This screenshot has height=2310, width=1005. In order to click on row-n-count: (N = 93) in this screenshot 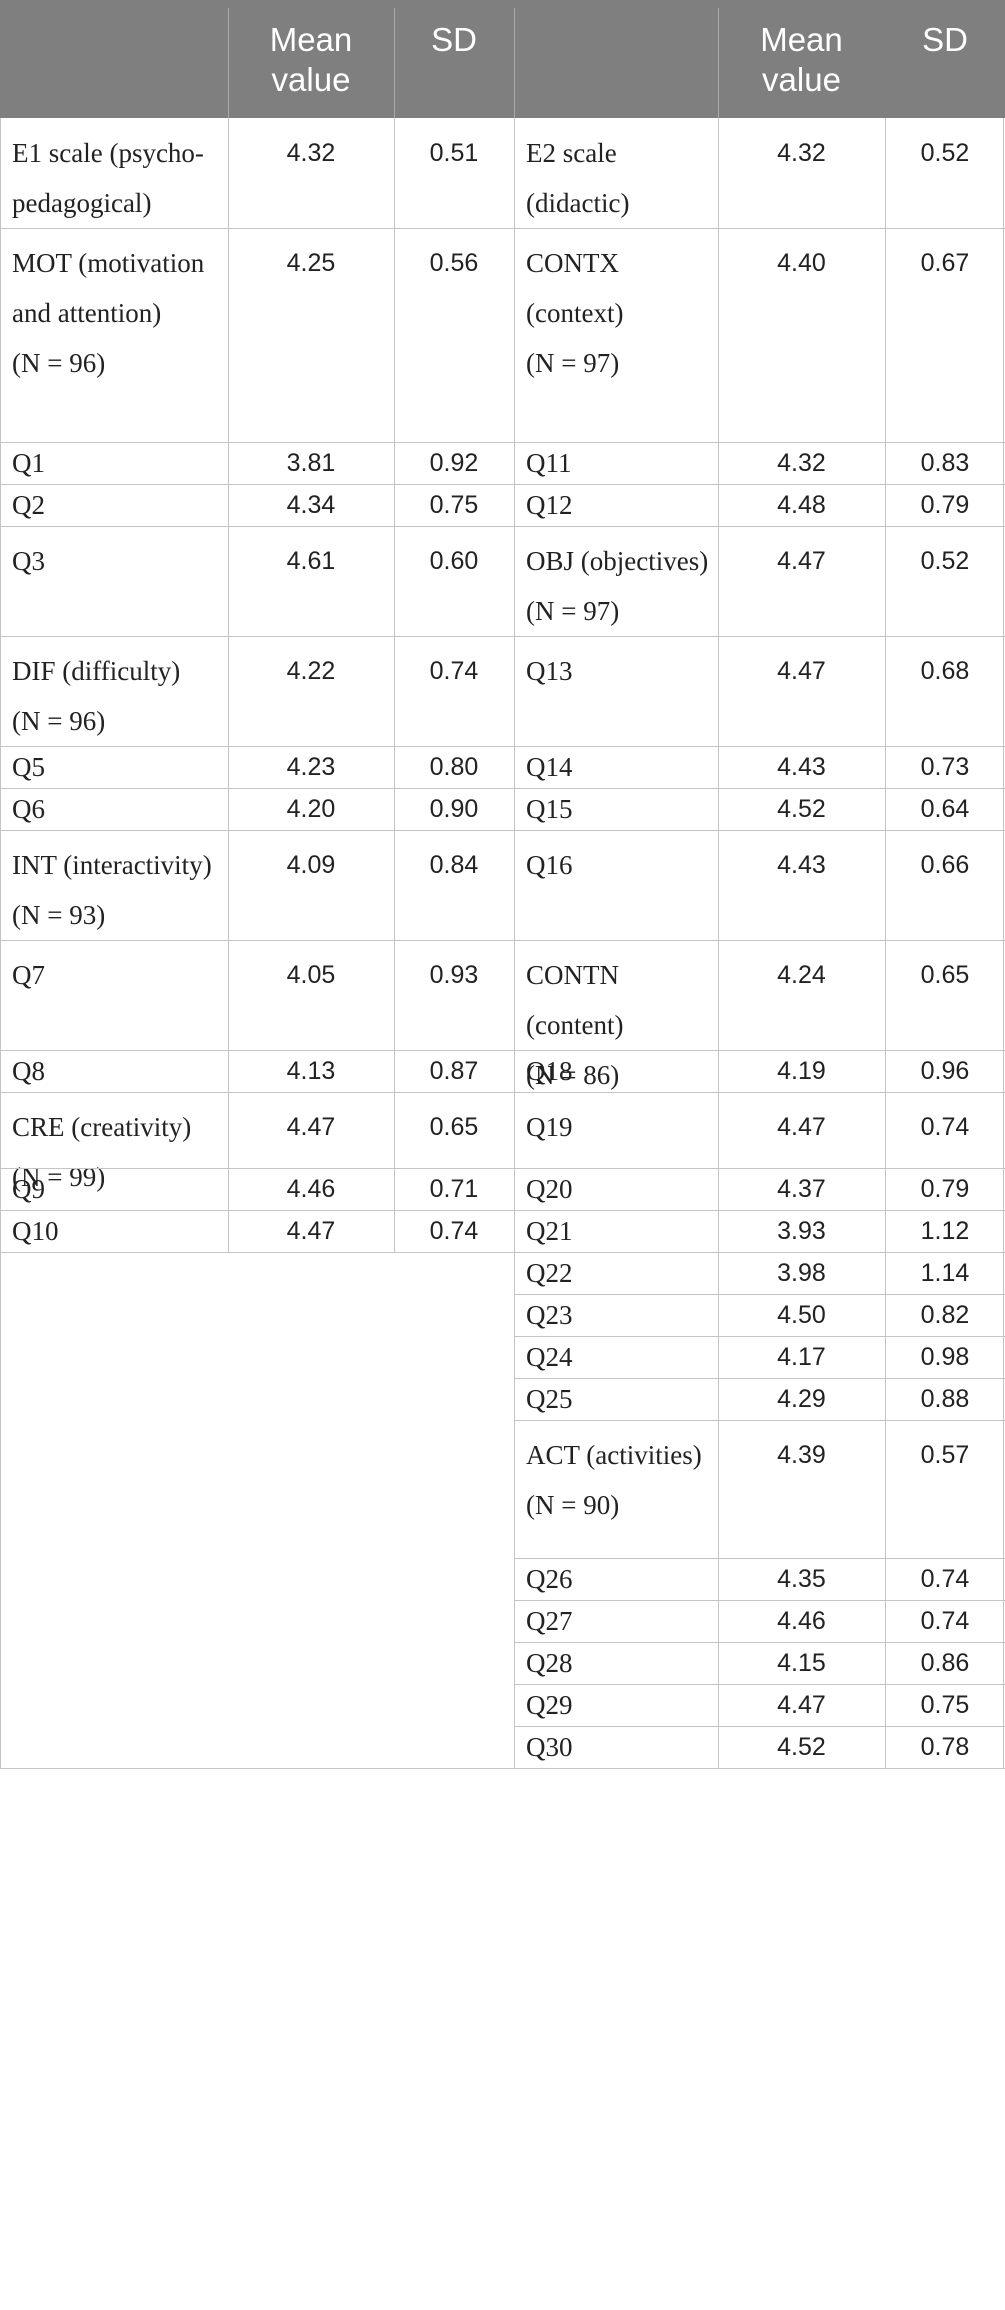, I will do `click(59, 915)`.